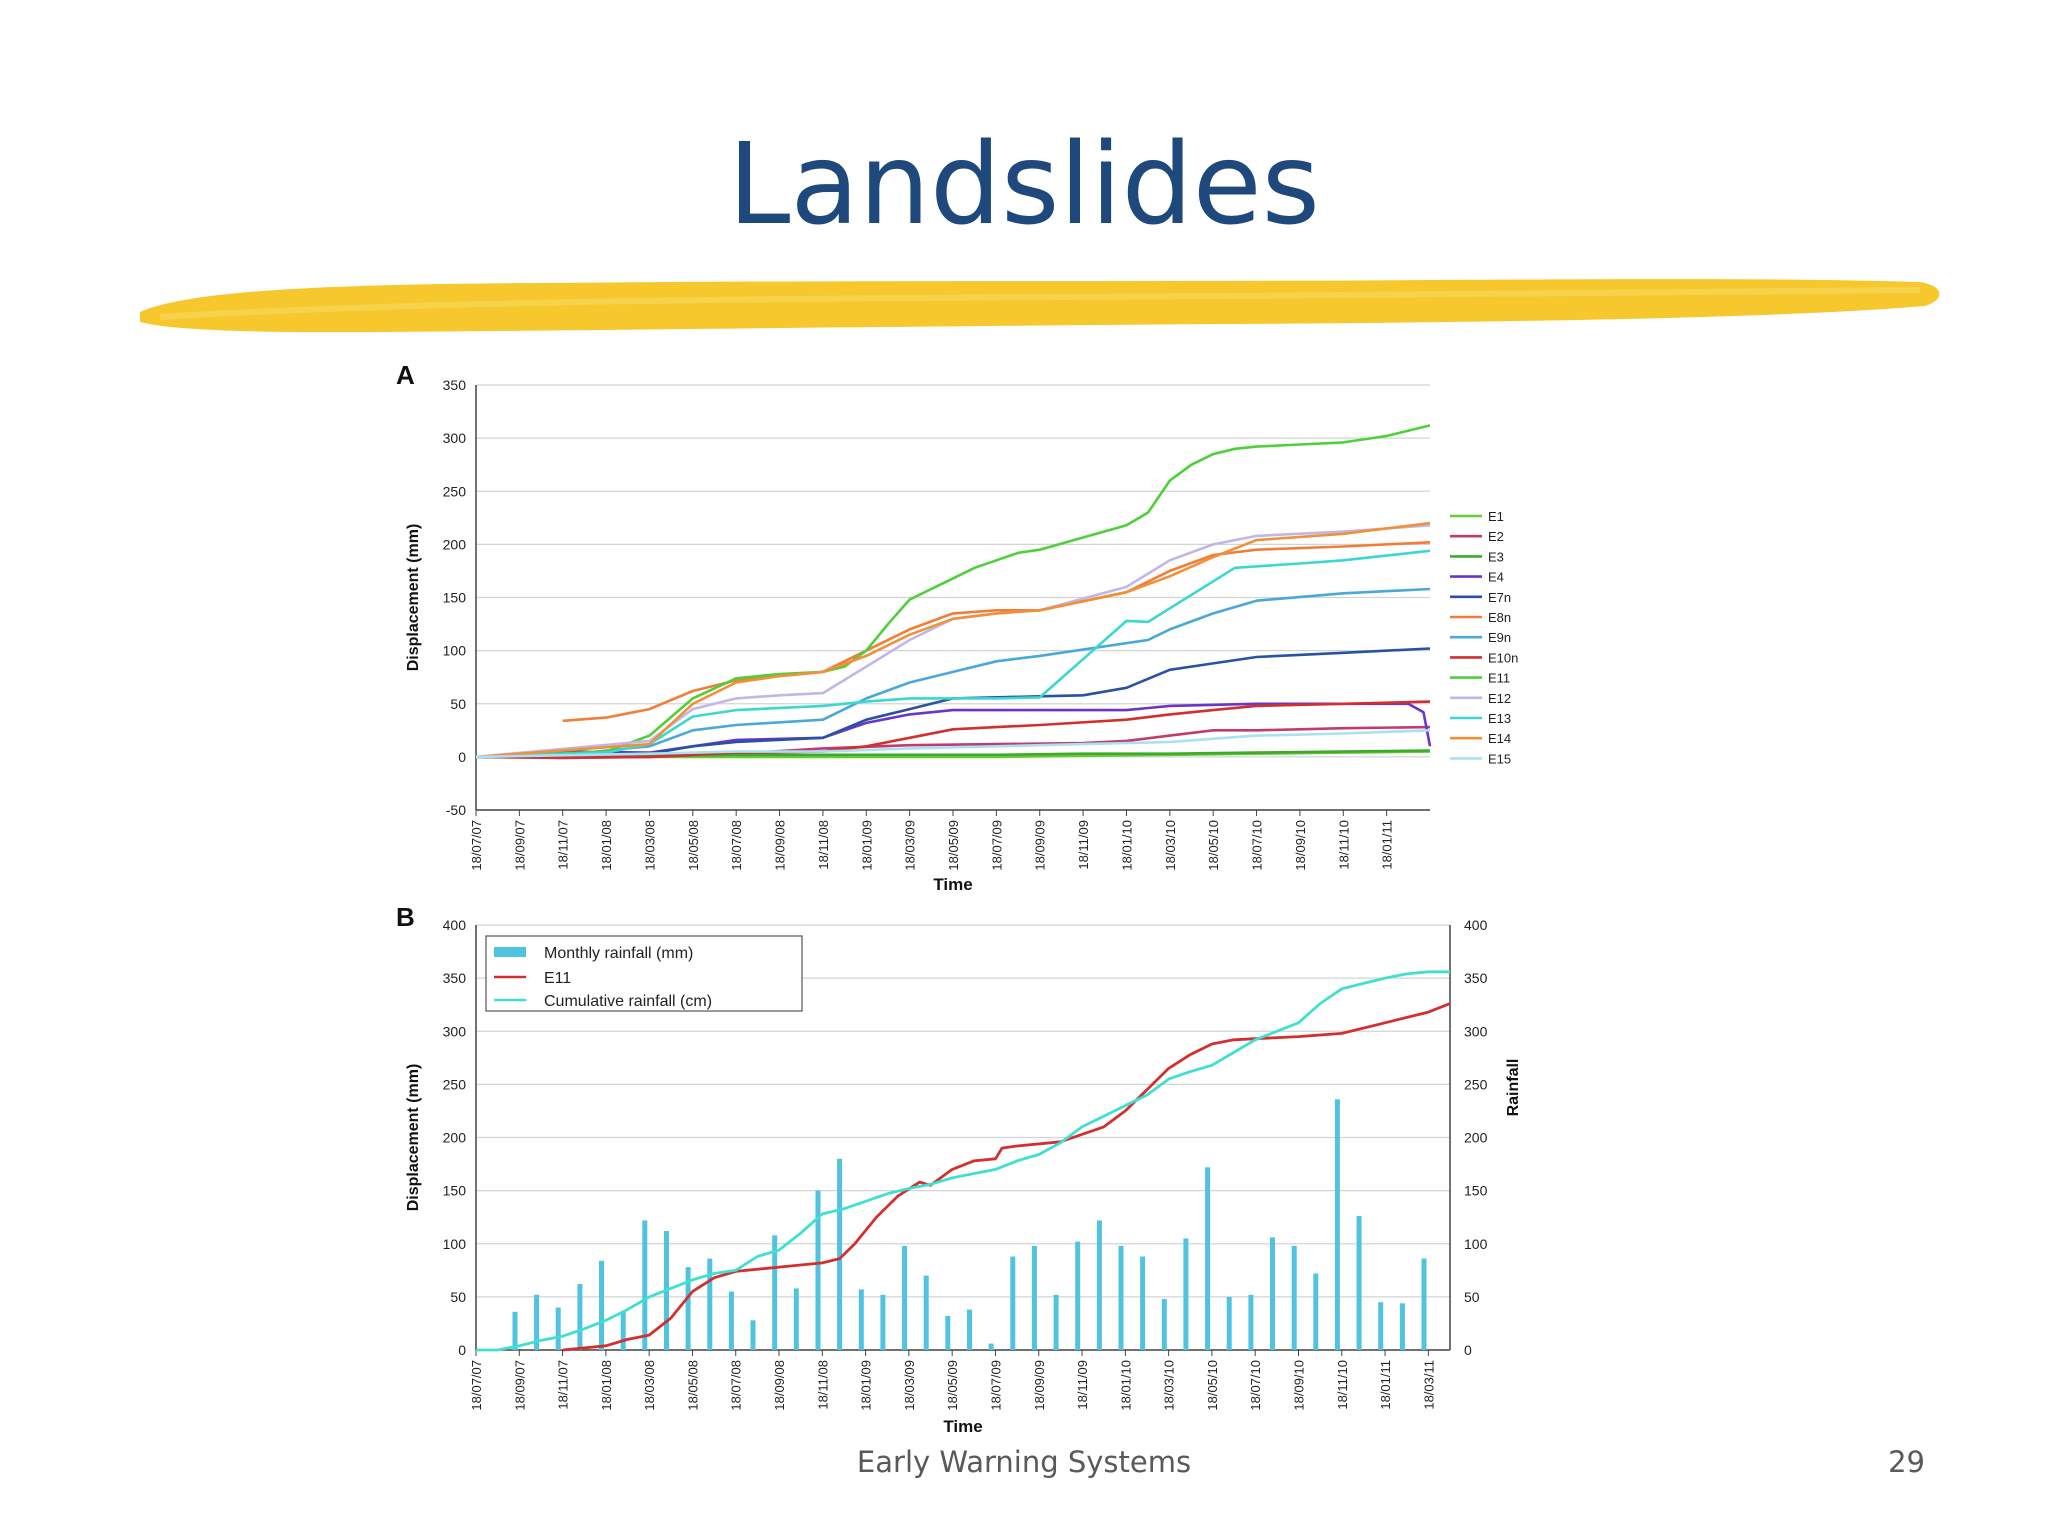  I want to click on brush-stroke-divider, so click(1040, 306).